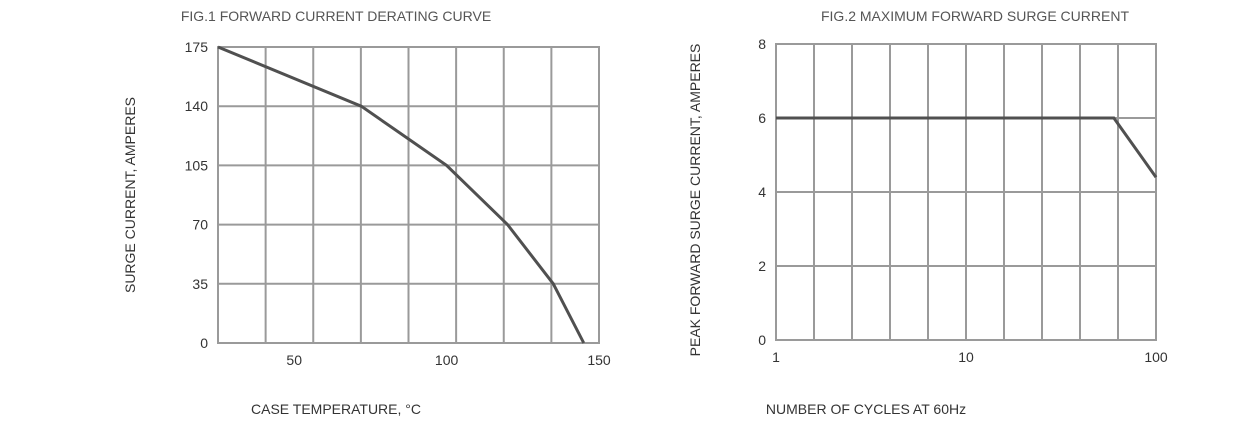 This screenshot has width=1260, height=424. What do you see at coordinates (200, 284) in the screenshot?
I see `y-tick-label: 35` at bounding box center [200, 284].